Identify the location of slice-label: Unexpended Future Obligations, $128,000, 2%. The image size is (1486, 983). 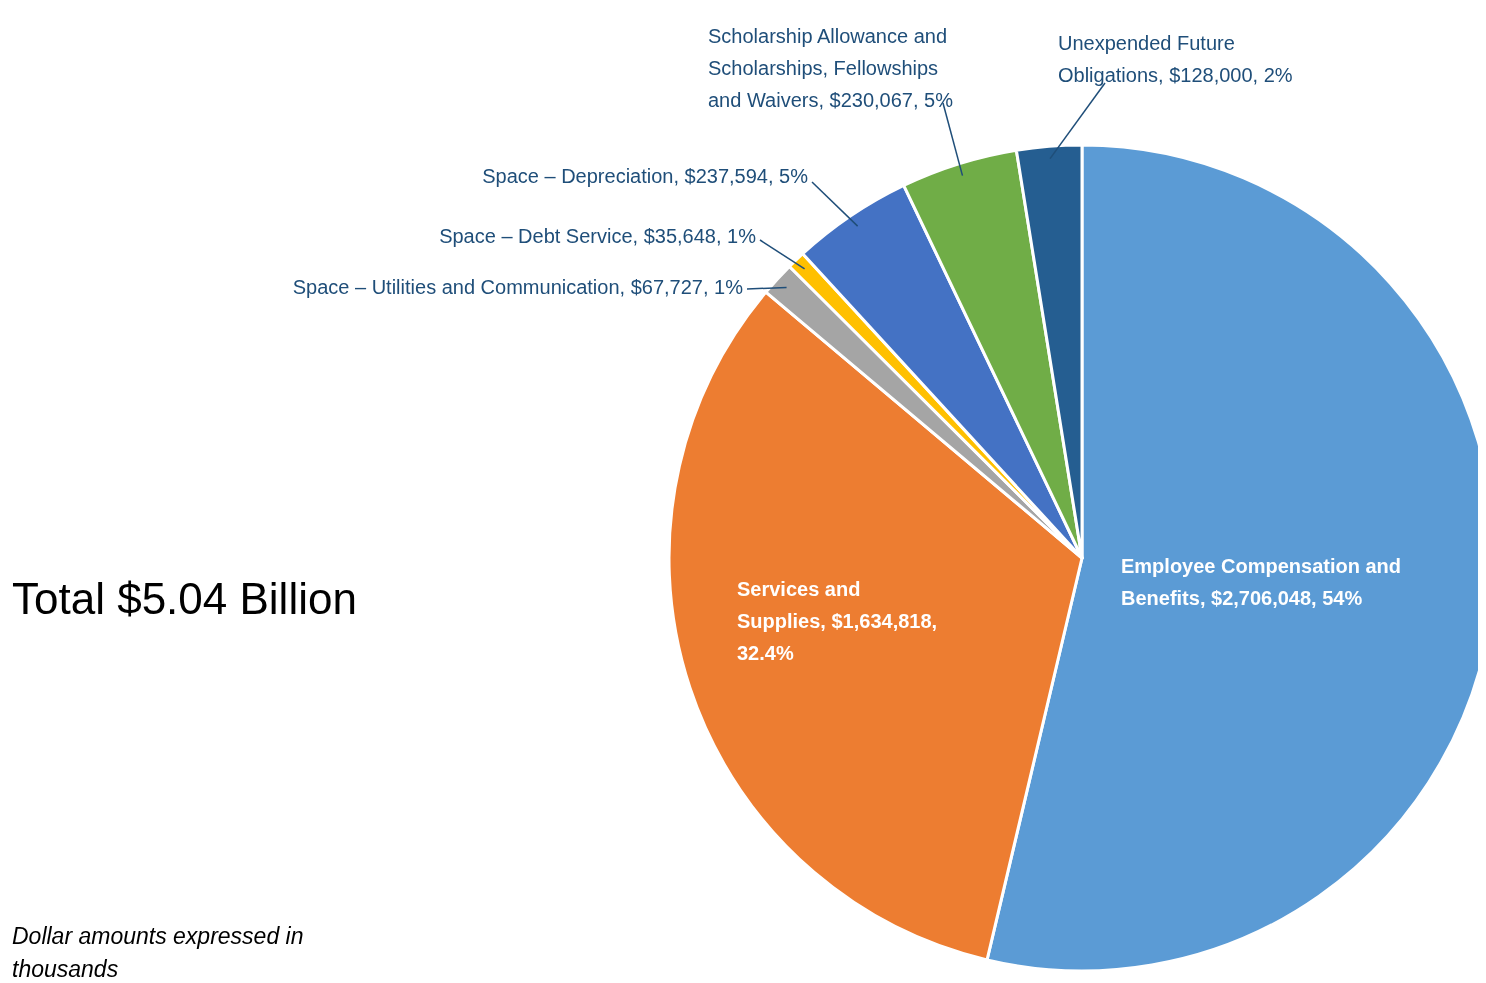
(1175, 59).